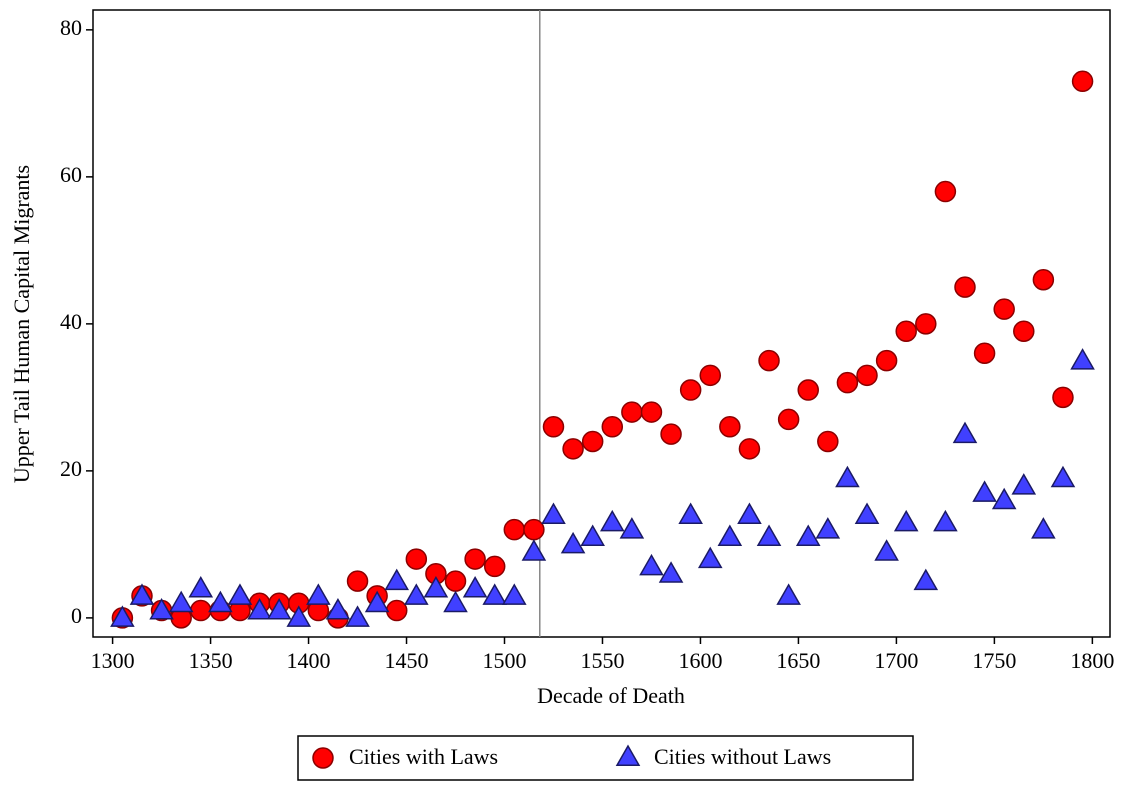  I want to click on x-axis-label: Decade of Death, so click(611, 695).